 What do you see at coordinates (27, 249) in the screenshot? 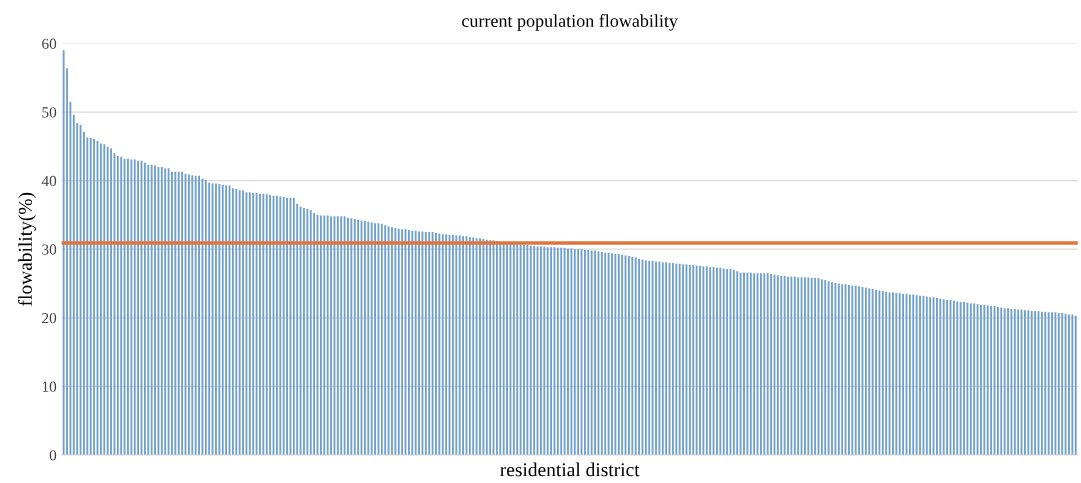
I see `y-axis-title: flowability(%)` at bounding box center [27, 249].